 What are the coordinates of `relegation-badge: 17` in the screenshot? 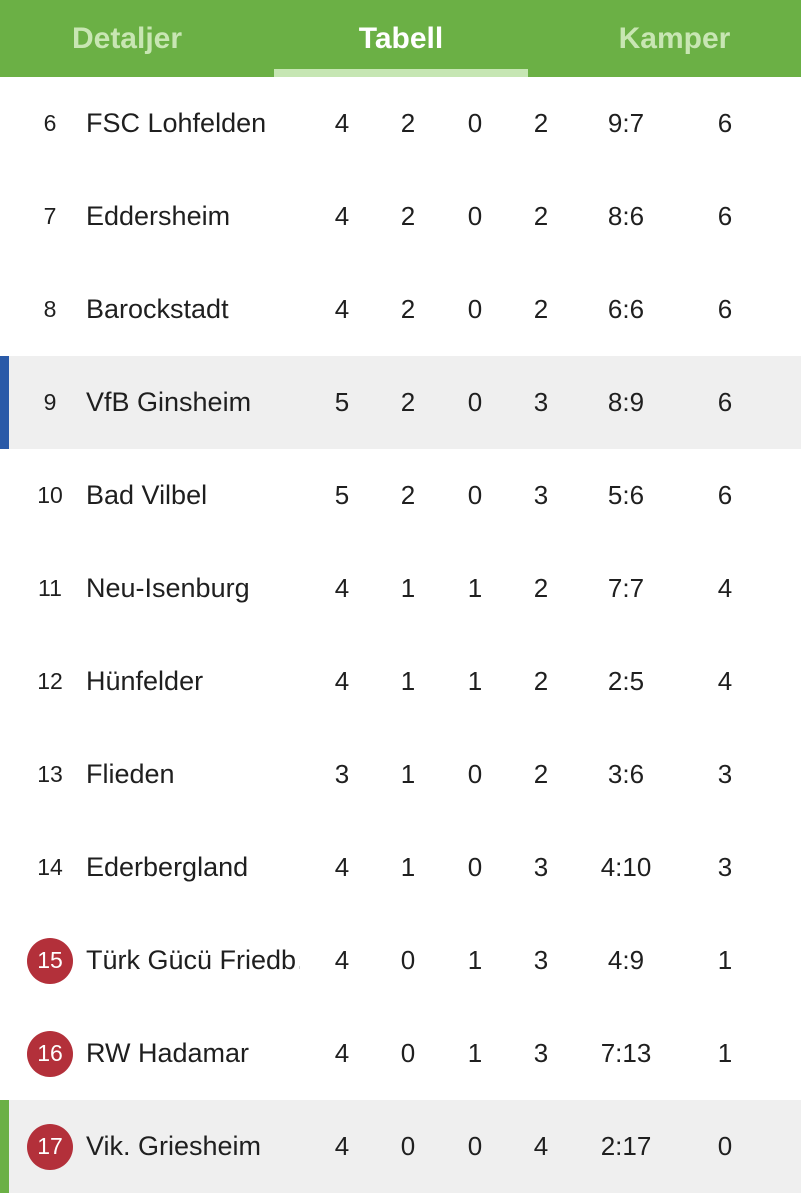 It's located at (50, 1146).